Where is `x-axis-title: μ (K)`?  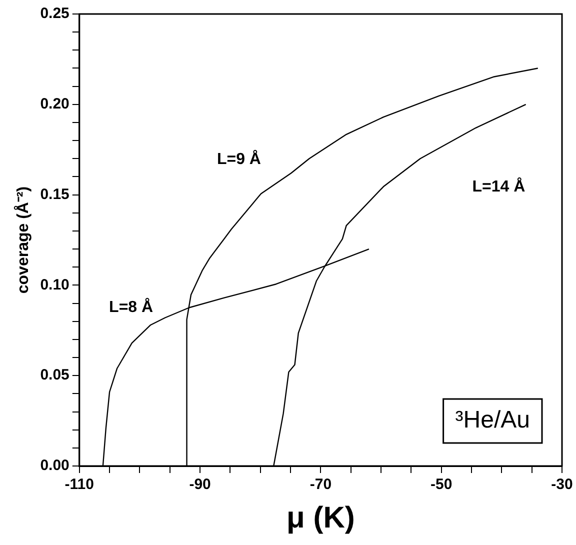
x-axis-title: μ (K) is located at coordinates (320, 517).